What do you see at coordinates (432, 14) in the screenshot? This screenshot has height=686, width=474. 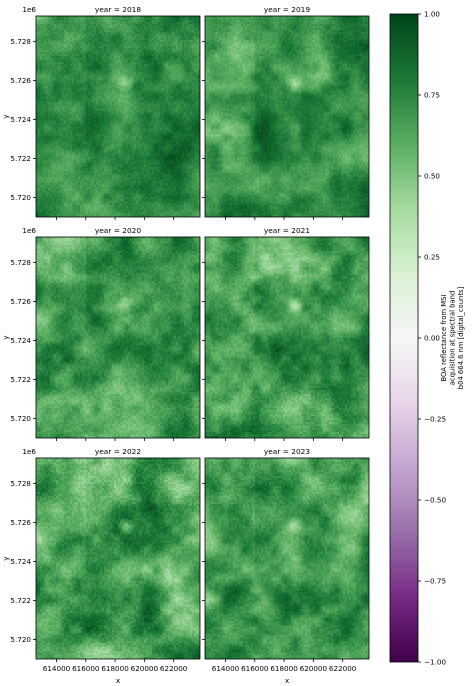 I see `colorbar-tick-label: 1.00` at bounding box center [432, 14].